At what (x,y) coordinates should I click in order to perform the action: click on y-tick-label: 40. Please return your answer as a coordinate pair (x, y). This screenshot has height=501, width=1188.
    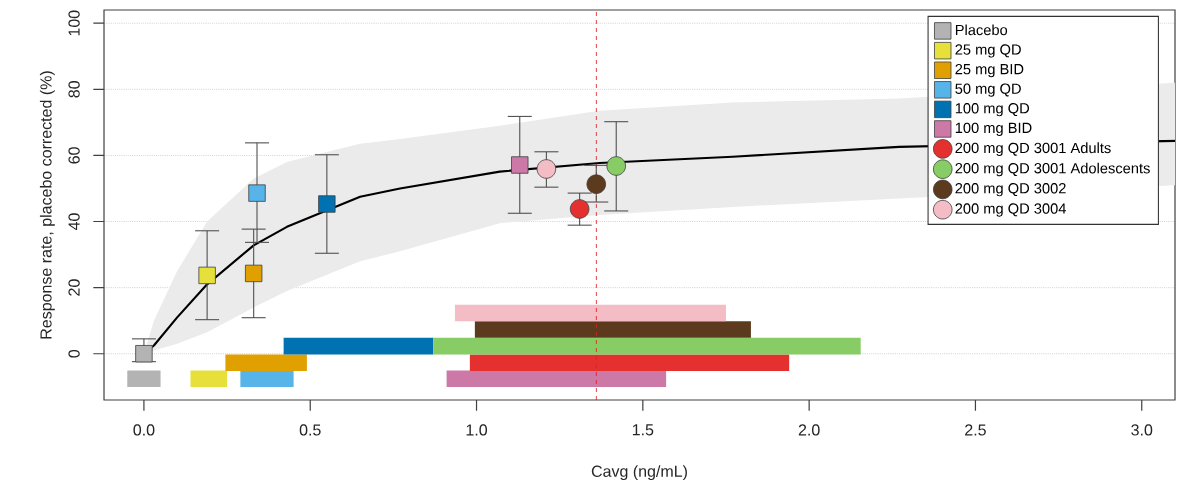
    Looking at the image, I should click on (74, 222).